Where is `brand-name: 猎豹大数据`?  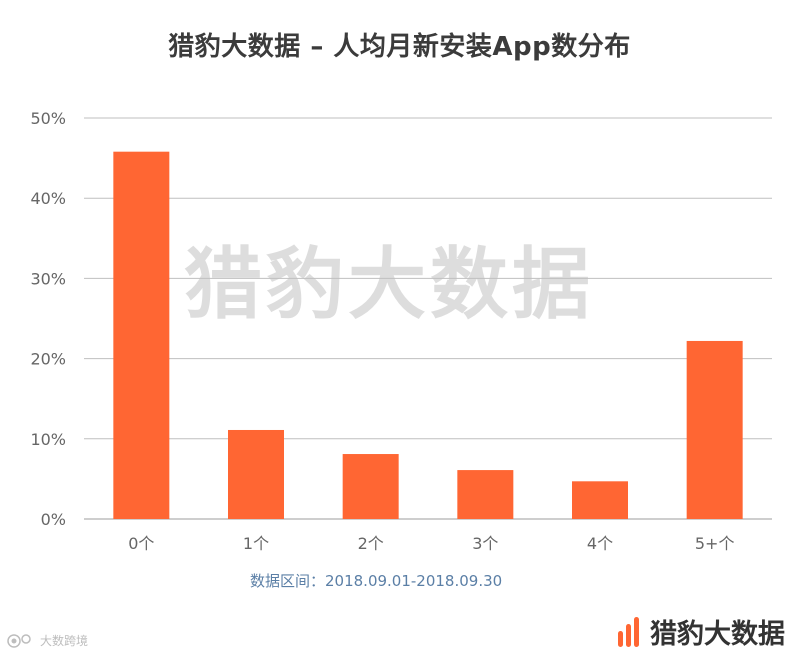 brand-name: 猎豹大数据 is located at coordinates (717, 634).